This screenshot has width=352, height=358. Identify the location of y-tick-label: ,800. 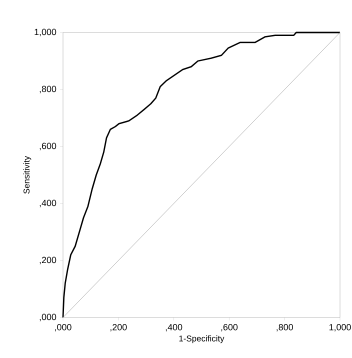
(48, 90).